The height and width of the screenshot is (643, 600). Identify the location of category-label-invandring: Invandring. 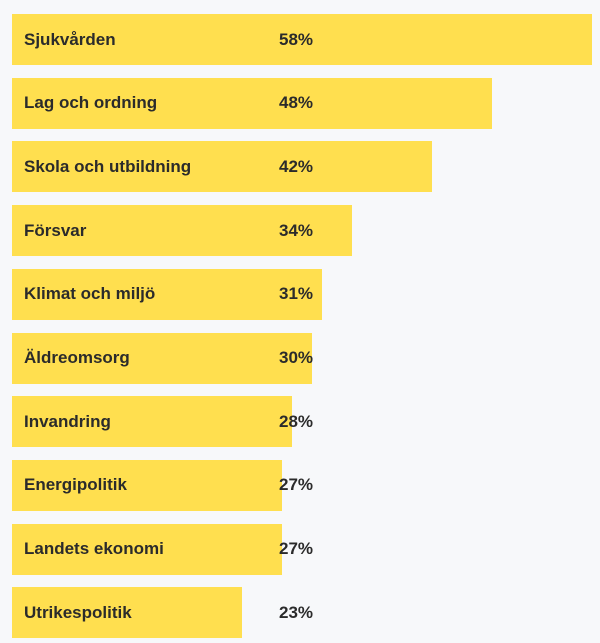
(67, 421).